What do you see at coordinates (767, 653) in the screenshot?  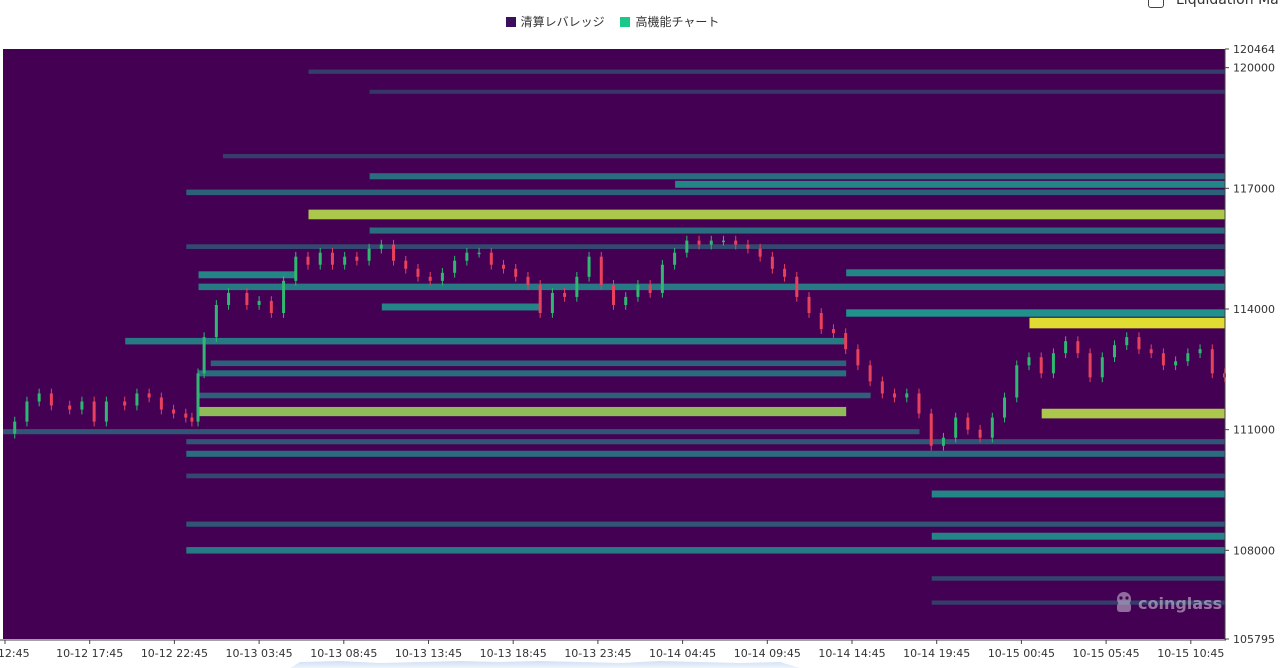 I see `x-tick-label: 10-14 09:45` at bounding box center [767, 653].